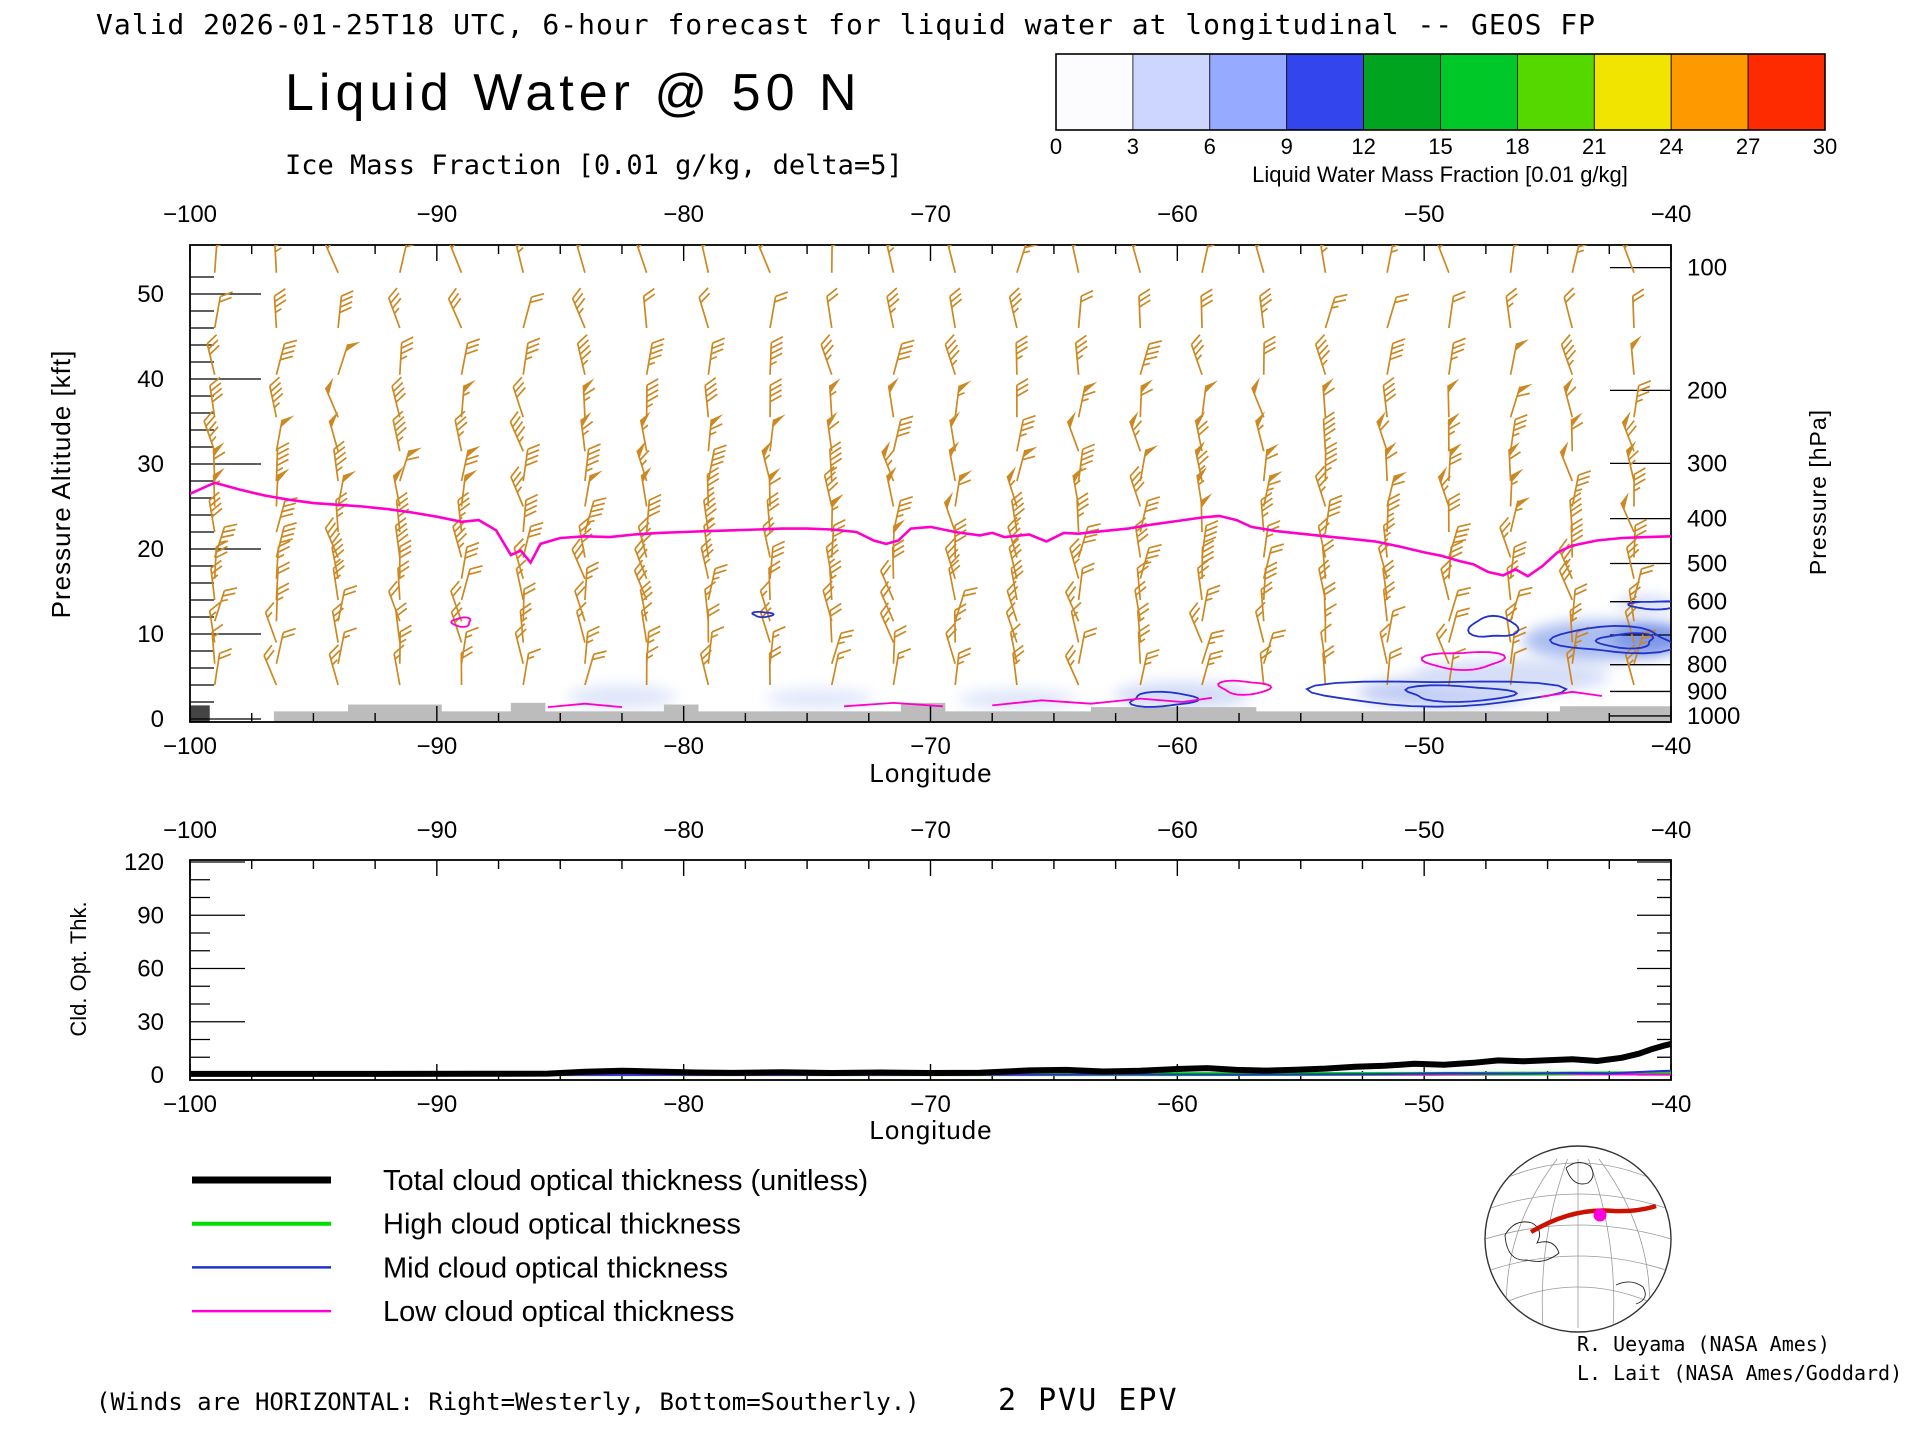 The image size is (1920, 1440). Describe the element at coordinates (1739, 1373) in the screenshot. I see `credit-line-2: L. Lait (NASA Ames/Goddard)` at that location.